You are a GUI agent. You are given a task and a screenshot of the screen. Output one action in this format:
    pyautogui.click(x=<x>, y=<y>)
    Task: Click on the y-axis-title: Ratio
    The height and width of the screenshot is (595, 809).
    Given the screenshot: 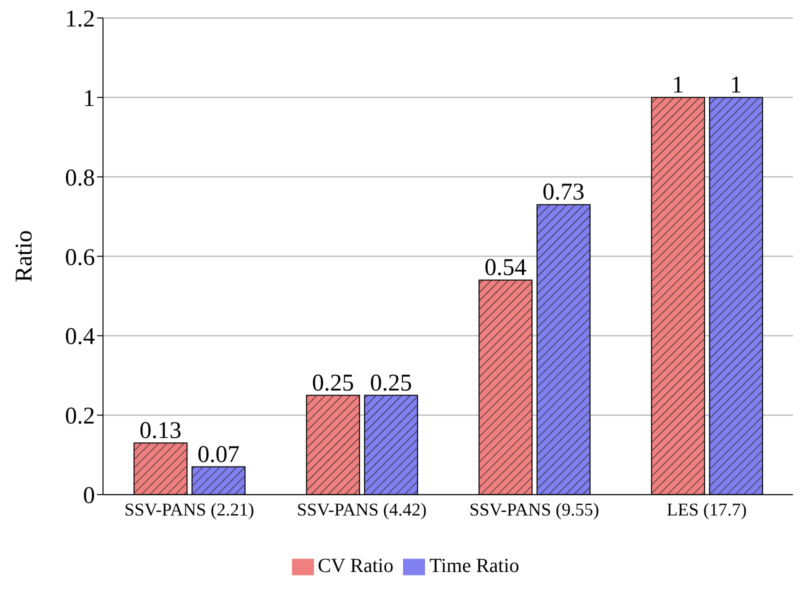 What is the action you would take?
    pyautogui.click(x=25, y=256)
    